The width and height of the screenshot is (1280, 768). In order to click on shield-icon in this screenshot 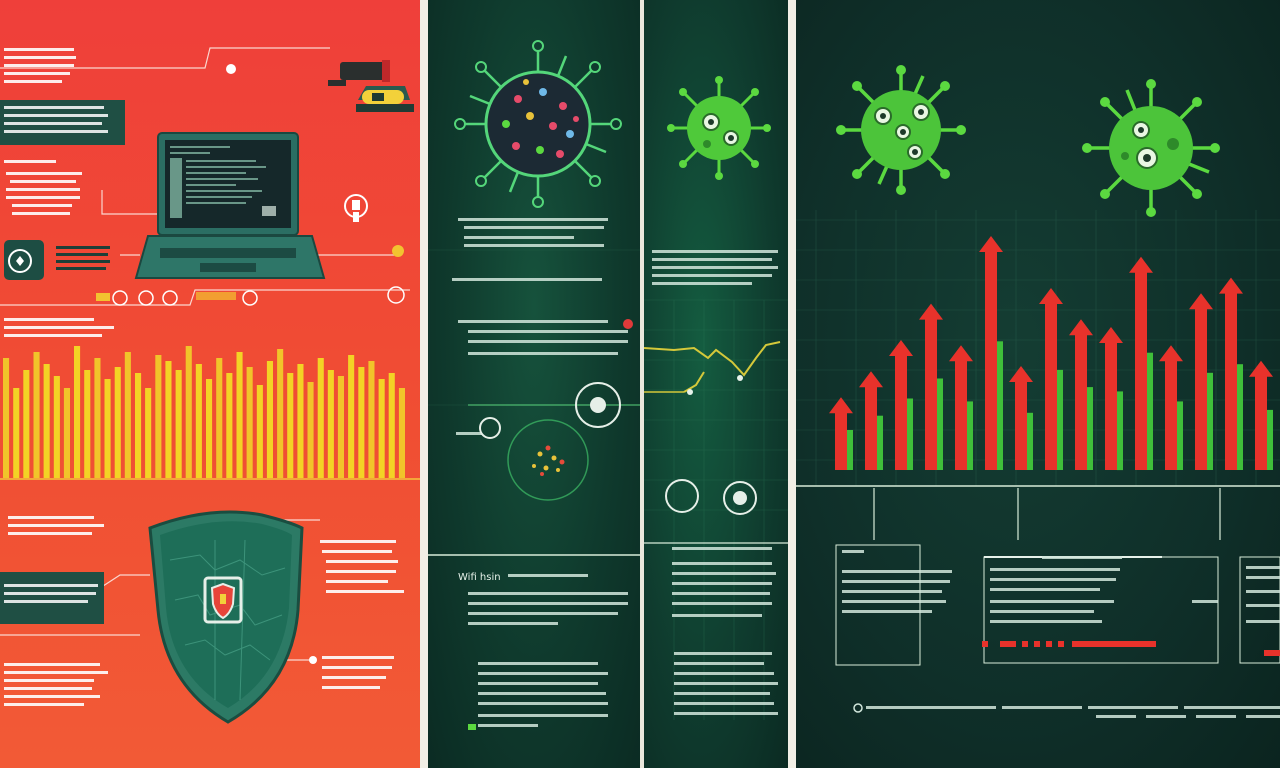, I will do `click(226, 617)`.